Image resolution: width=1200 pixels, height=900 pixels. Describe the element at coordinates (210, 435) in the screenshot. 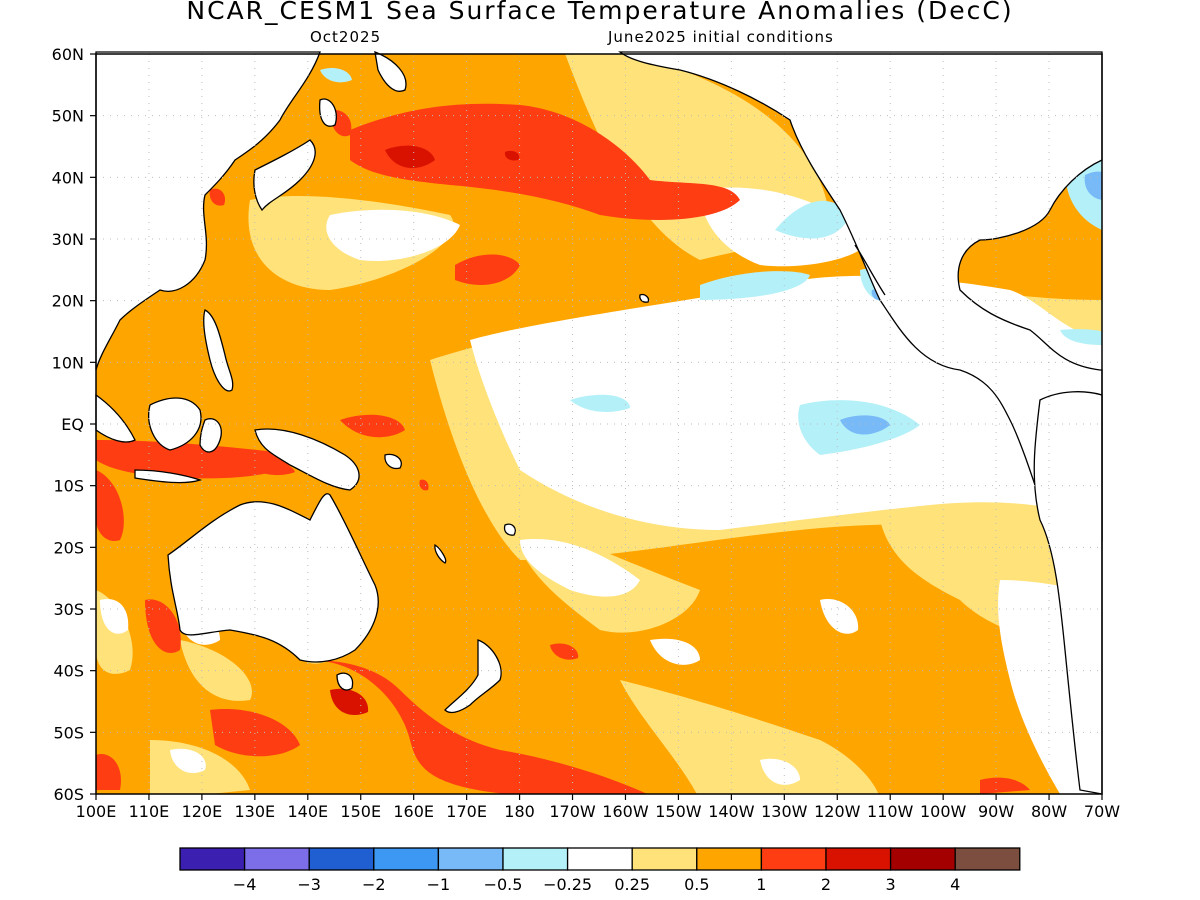

I see `land-sulawesi` at that location.